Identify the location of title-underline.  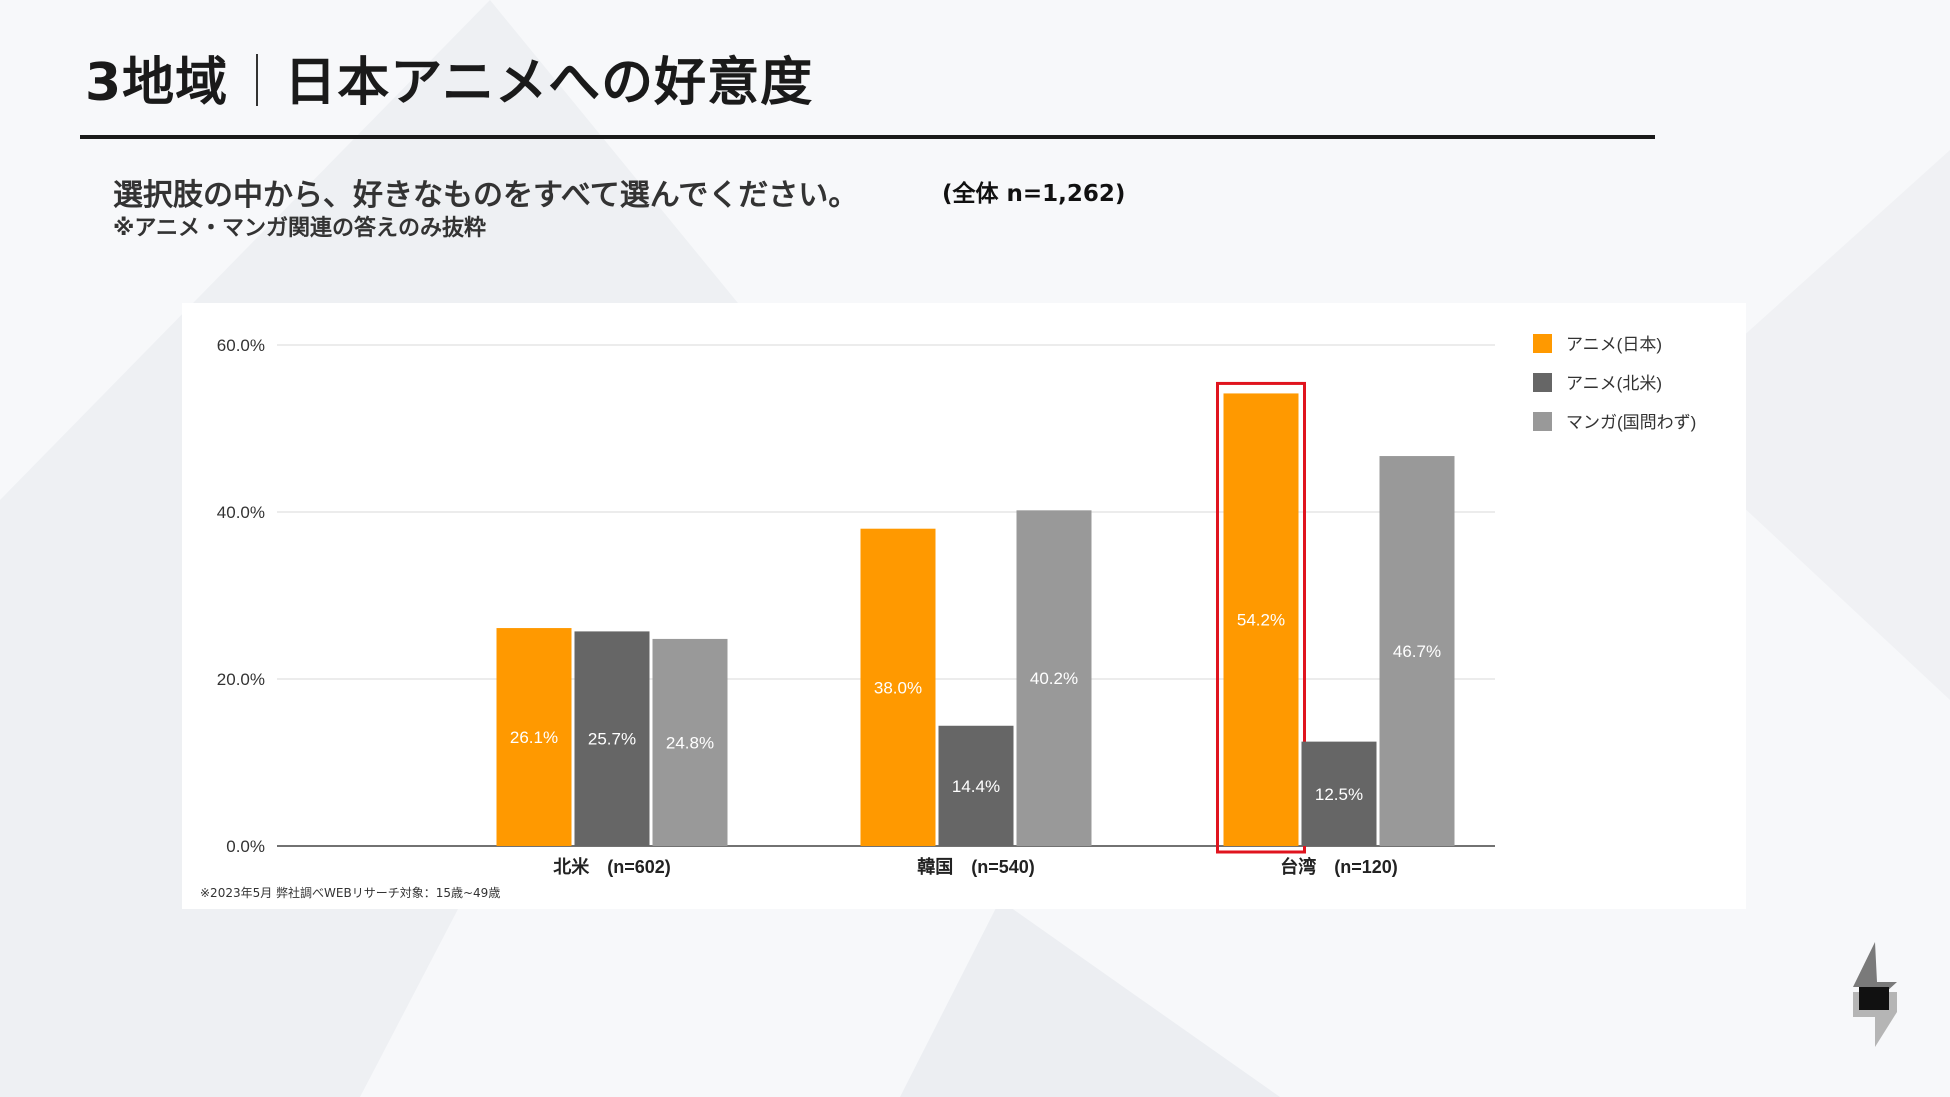
(867, 137).